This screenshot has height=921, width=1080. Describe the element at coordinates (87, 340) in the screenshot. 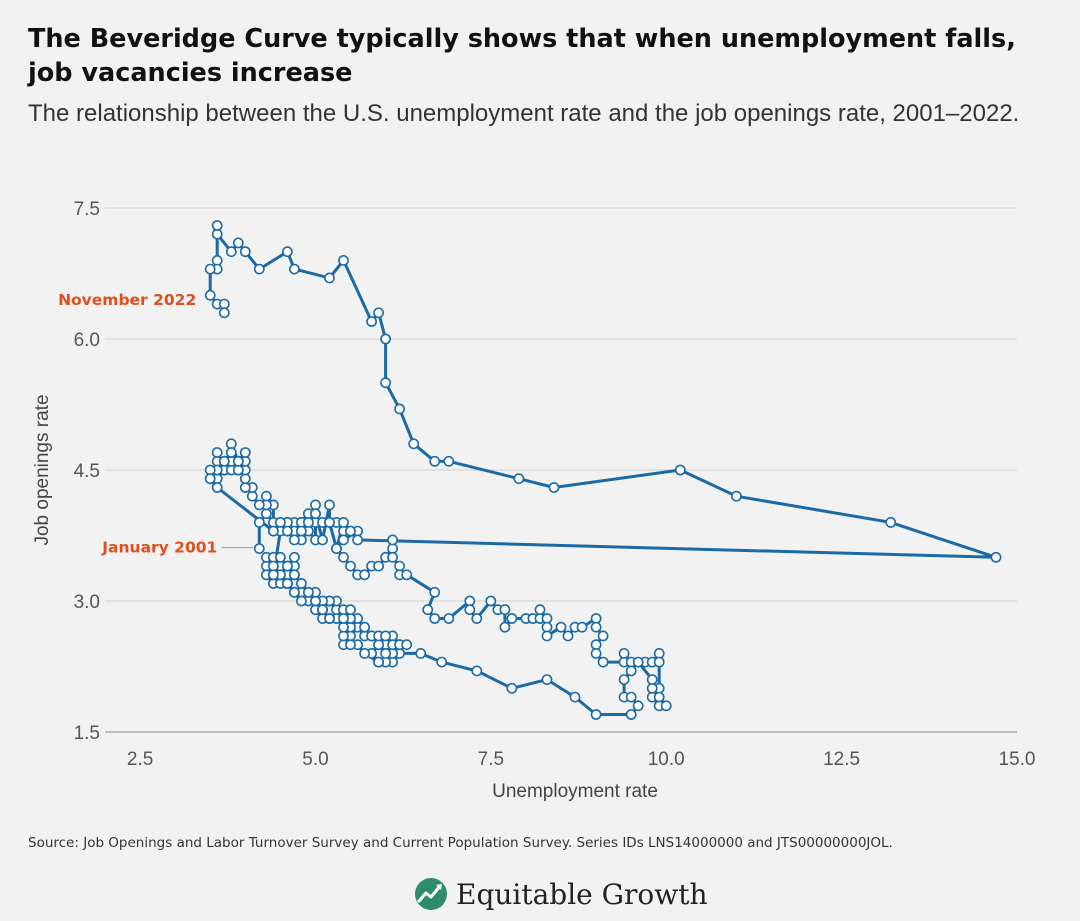

I see `y-tick-label: 6.0` at that location.